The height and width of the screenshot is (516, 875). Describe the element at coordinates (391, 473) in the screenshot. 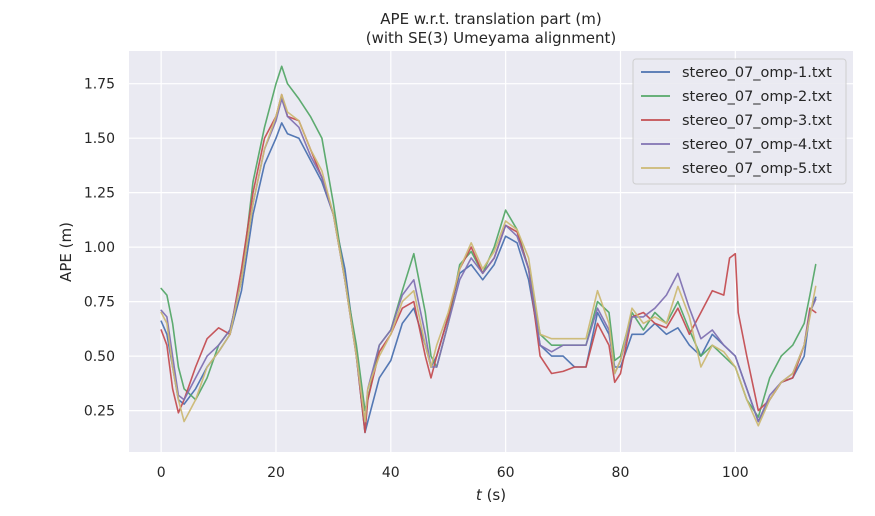

I see `x-tick-label: 40` at that location.